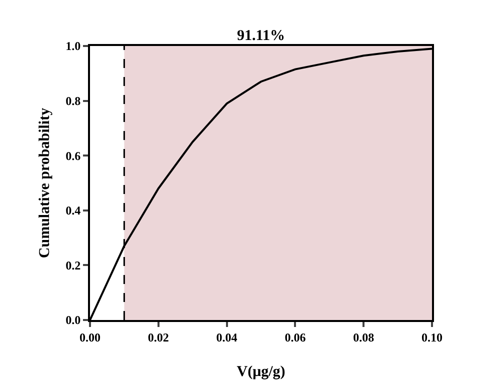 The width and height of the screenshot is (502, 384). I want to click on x-tick-label: 0.04, so click(227, 337).